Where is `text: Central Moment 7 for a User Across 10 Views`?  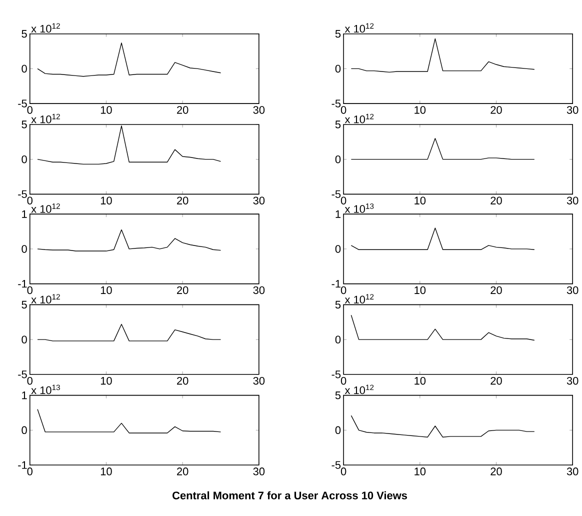
text: Central Moment 7 for a User Across 10 Views is located at coordinates (290, 495).